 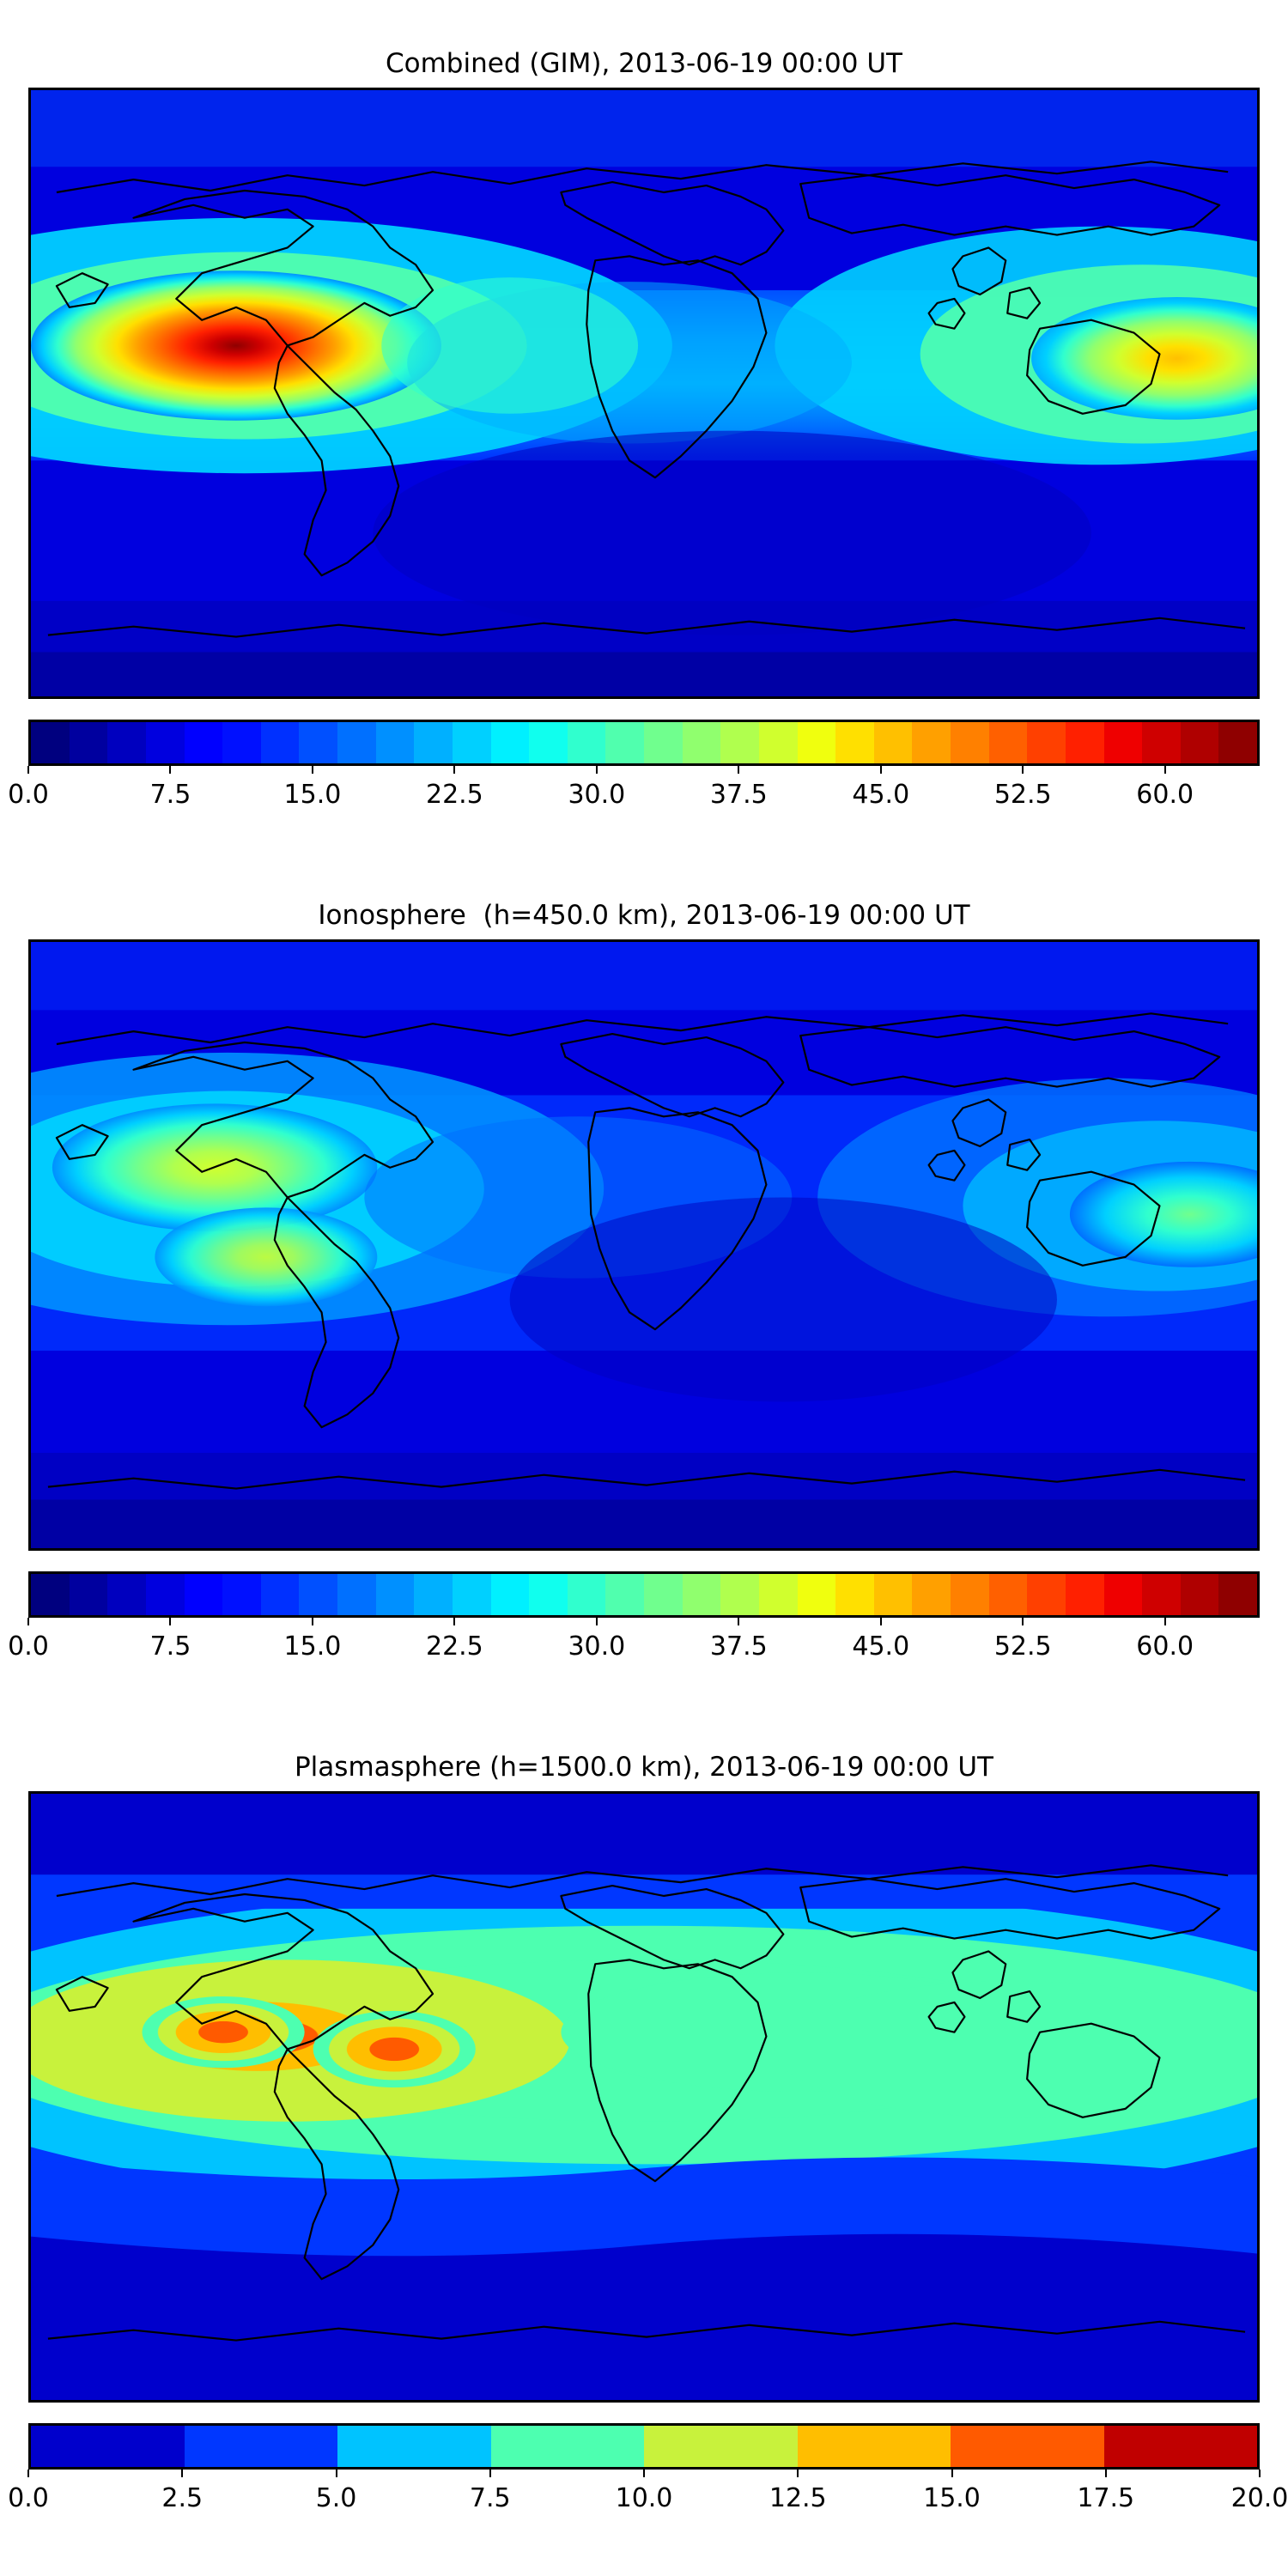 What do you see at coordinates (336, 2498) in the screenshot?
I see `colorbar-tick-label: 5.0` at bounding box center [336, 2498].